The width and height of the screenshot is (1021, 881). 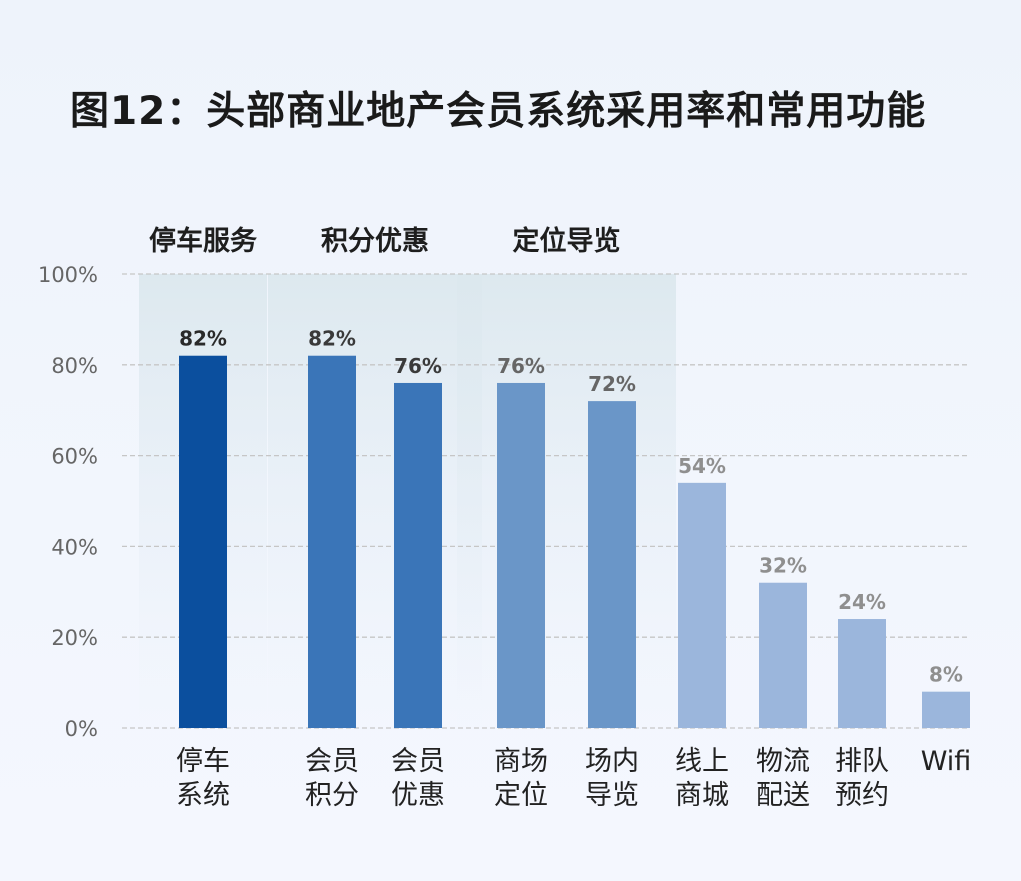 I want to click on value-label-4: 72%, so click(x=612, y=384).